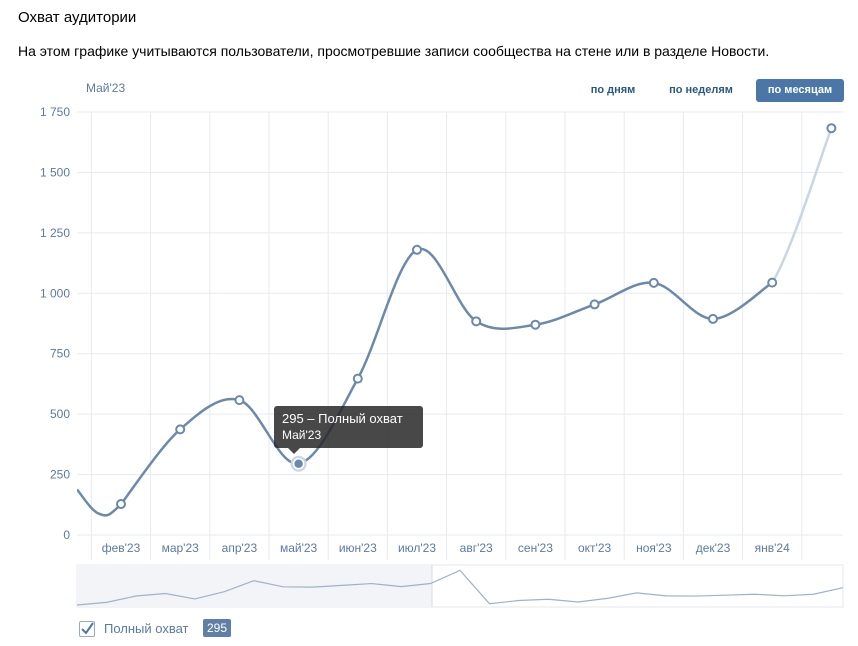  What do you see at coordinates (476, 548) in the screenshot?
I see `x-tick-label: авг'23` at bounding box center [476, 548].